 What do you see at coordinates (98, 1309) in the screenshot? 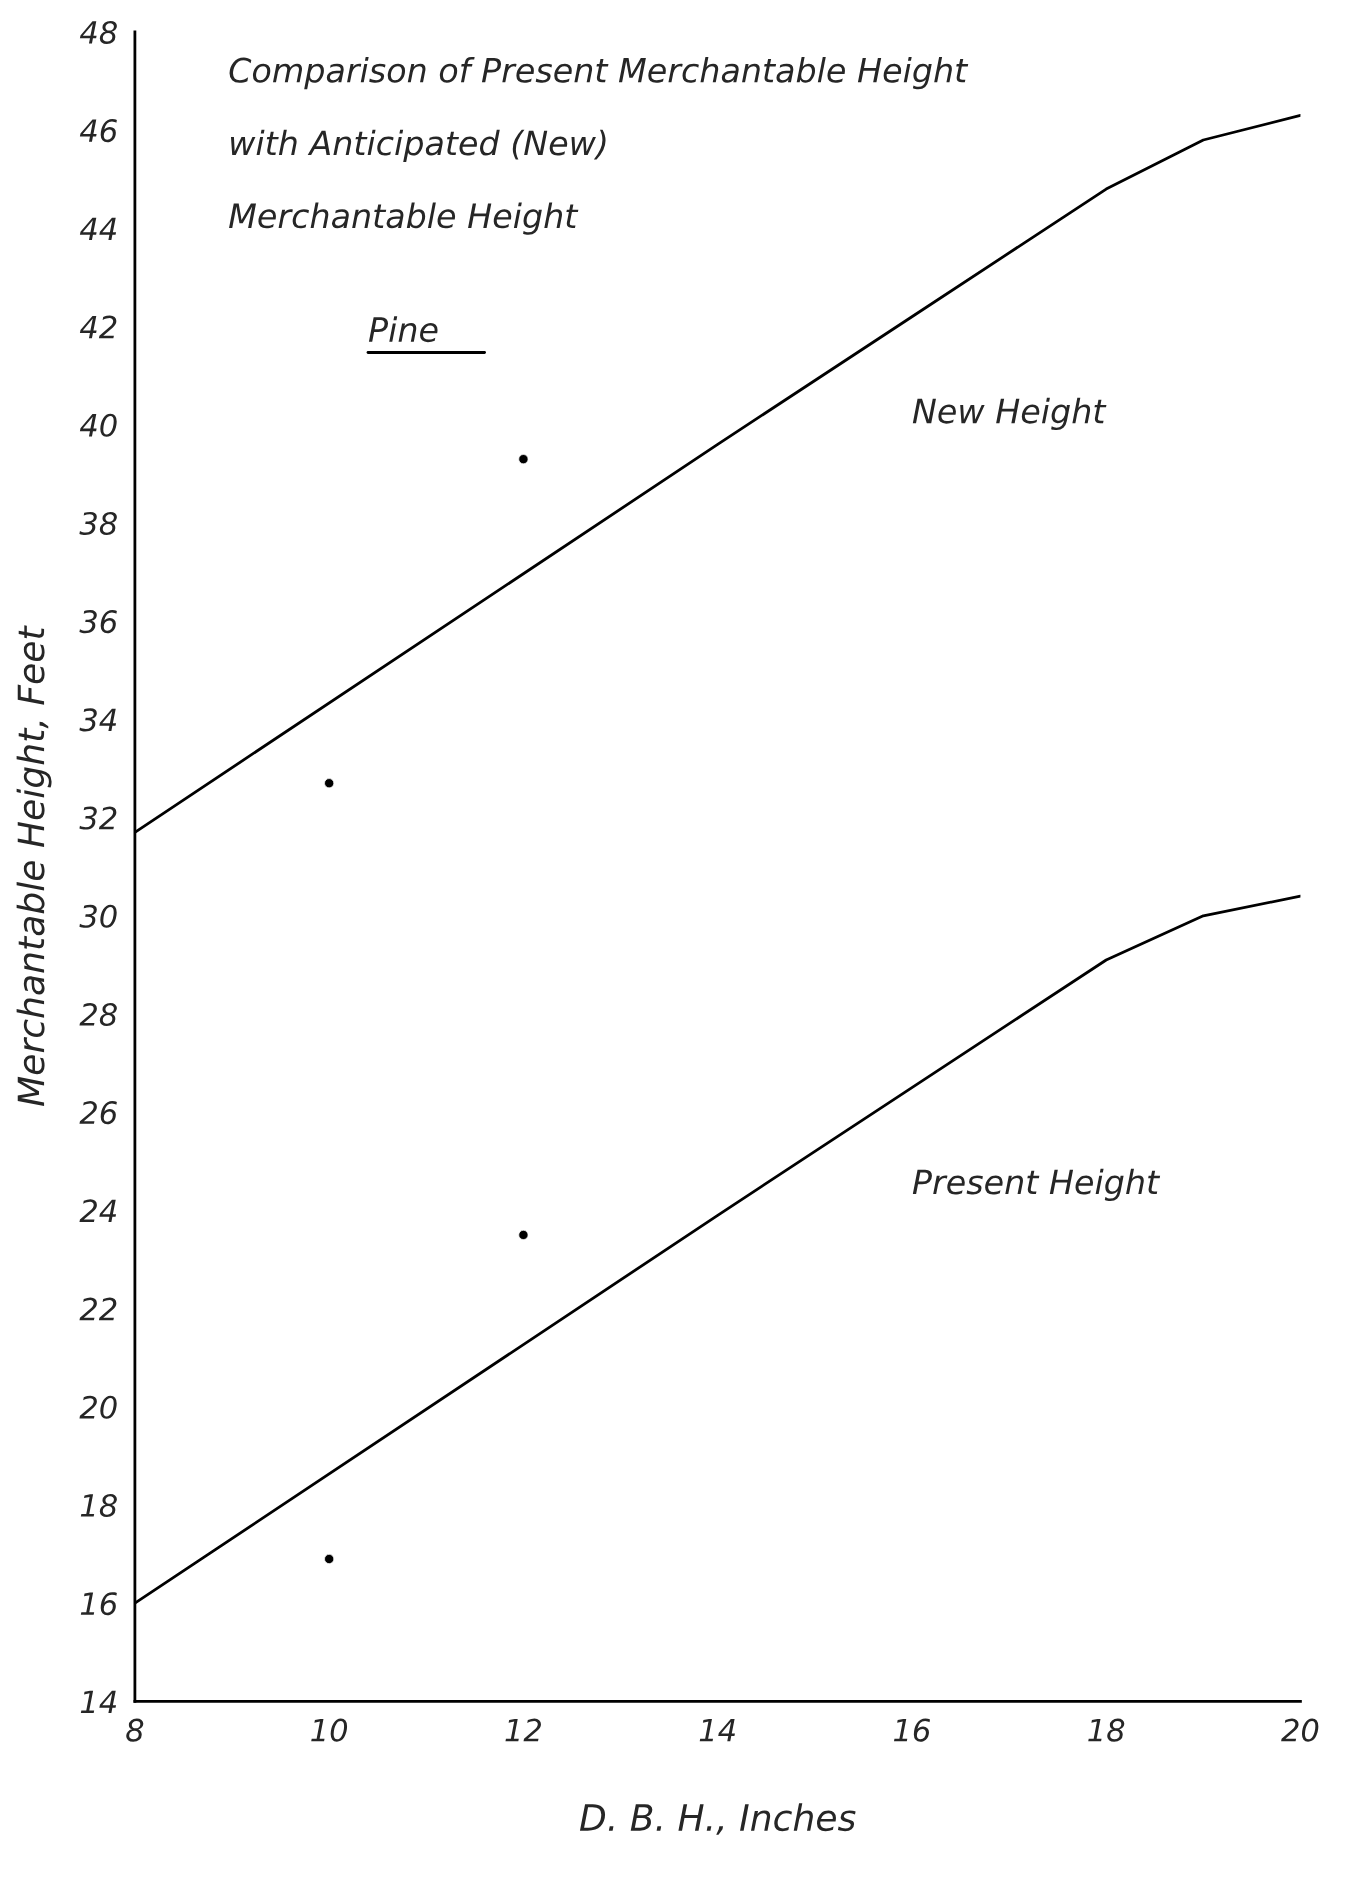
I see `y-tick-label: 22` at bounding box center [98, 1309].